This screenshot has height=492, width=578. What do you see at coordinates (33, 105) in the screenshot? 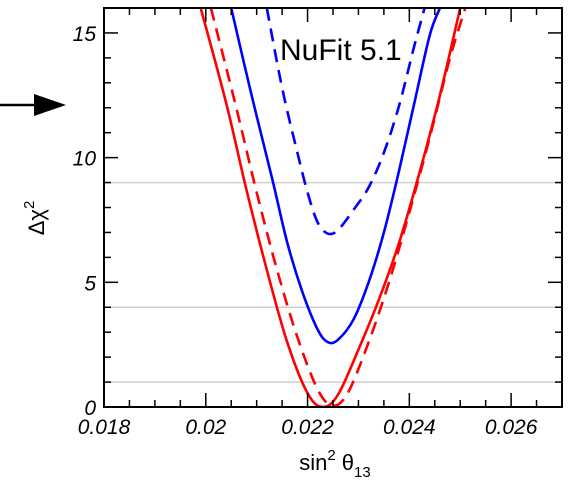
I see `arrow-icon` at bounding box center [33, 105].